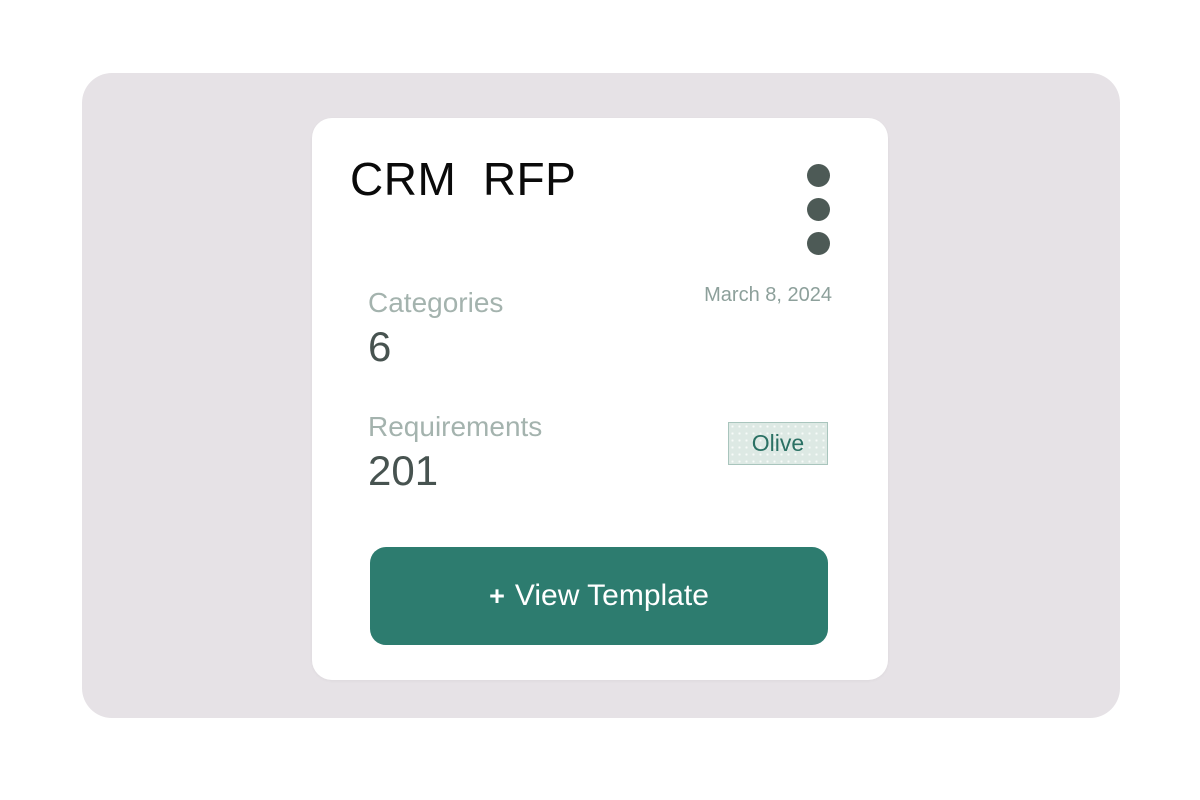  What do you see at coordinates (611, 595) in the screenshot?
I see `view-template-label: View Template` at bounding box center [611, 595].